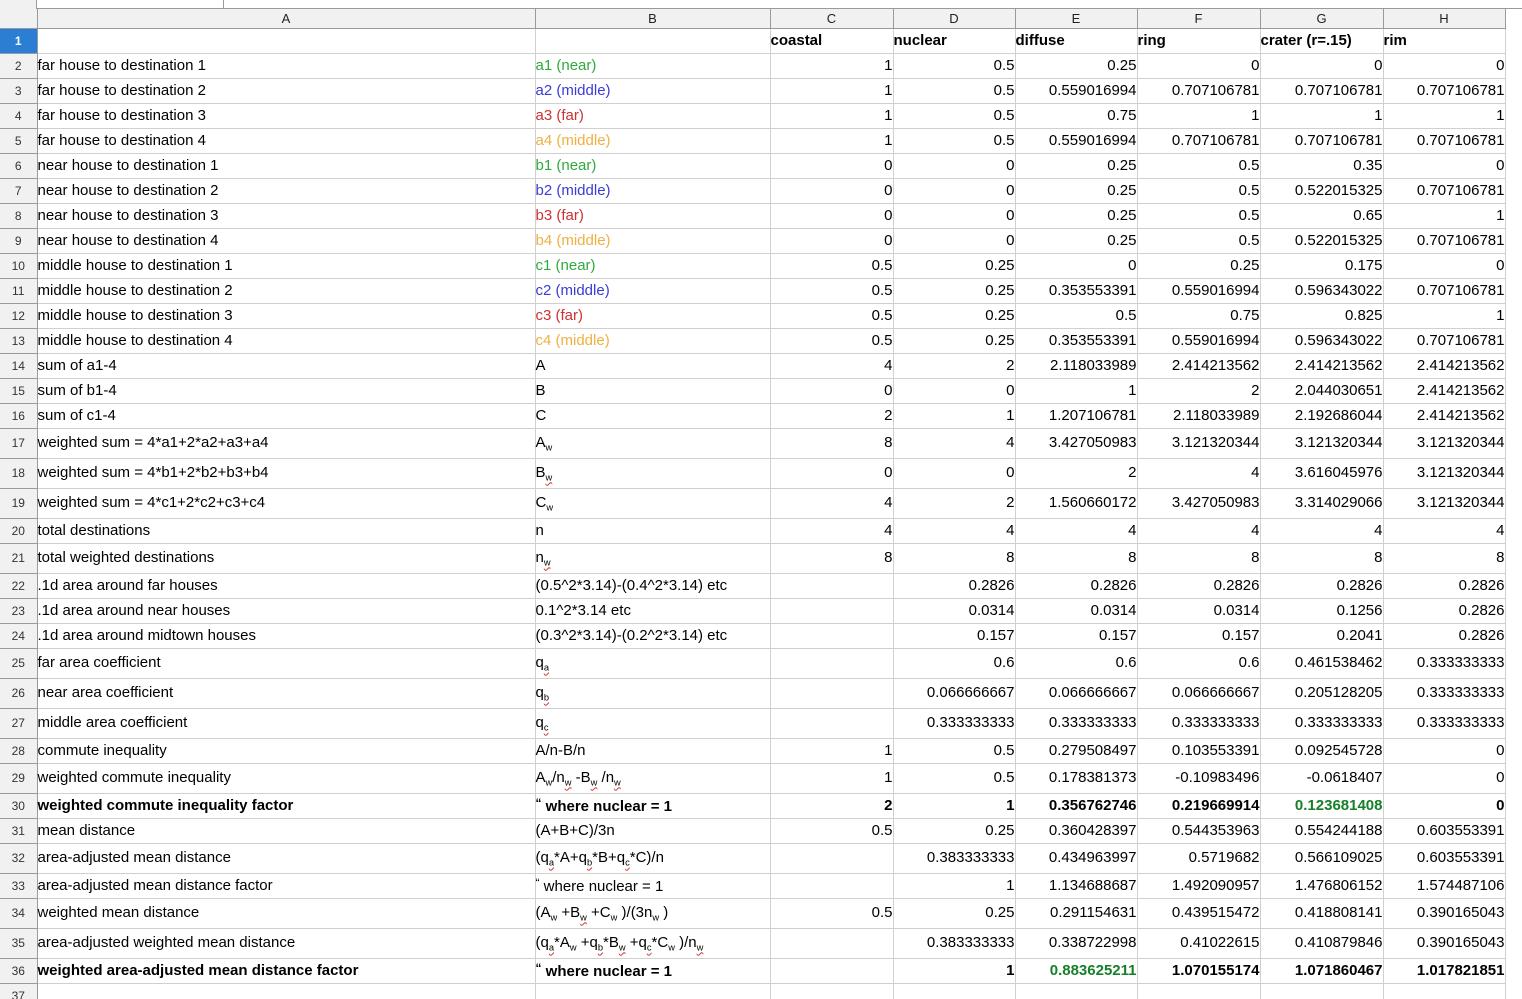 This screenshot has height=999, width=1522. Describe the element at coordinates (19, 65) in the screenshot. I see `row-header-2: 2` at that location.